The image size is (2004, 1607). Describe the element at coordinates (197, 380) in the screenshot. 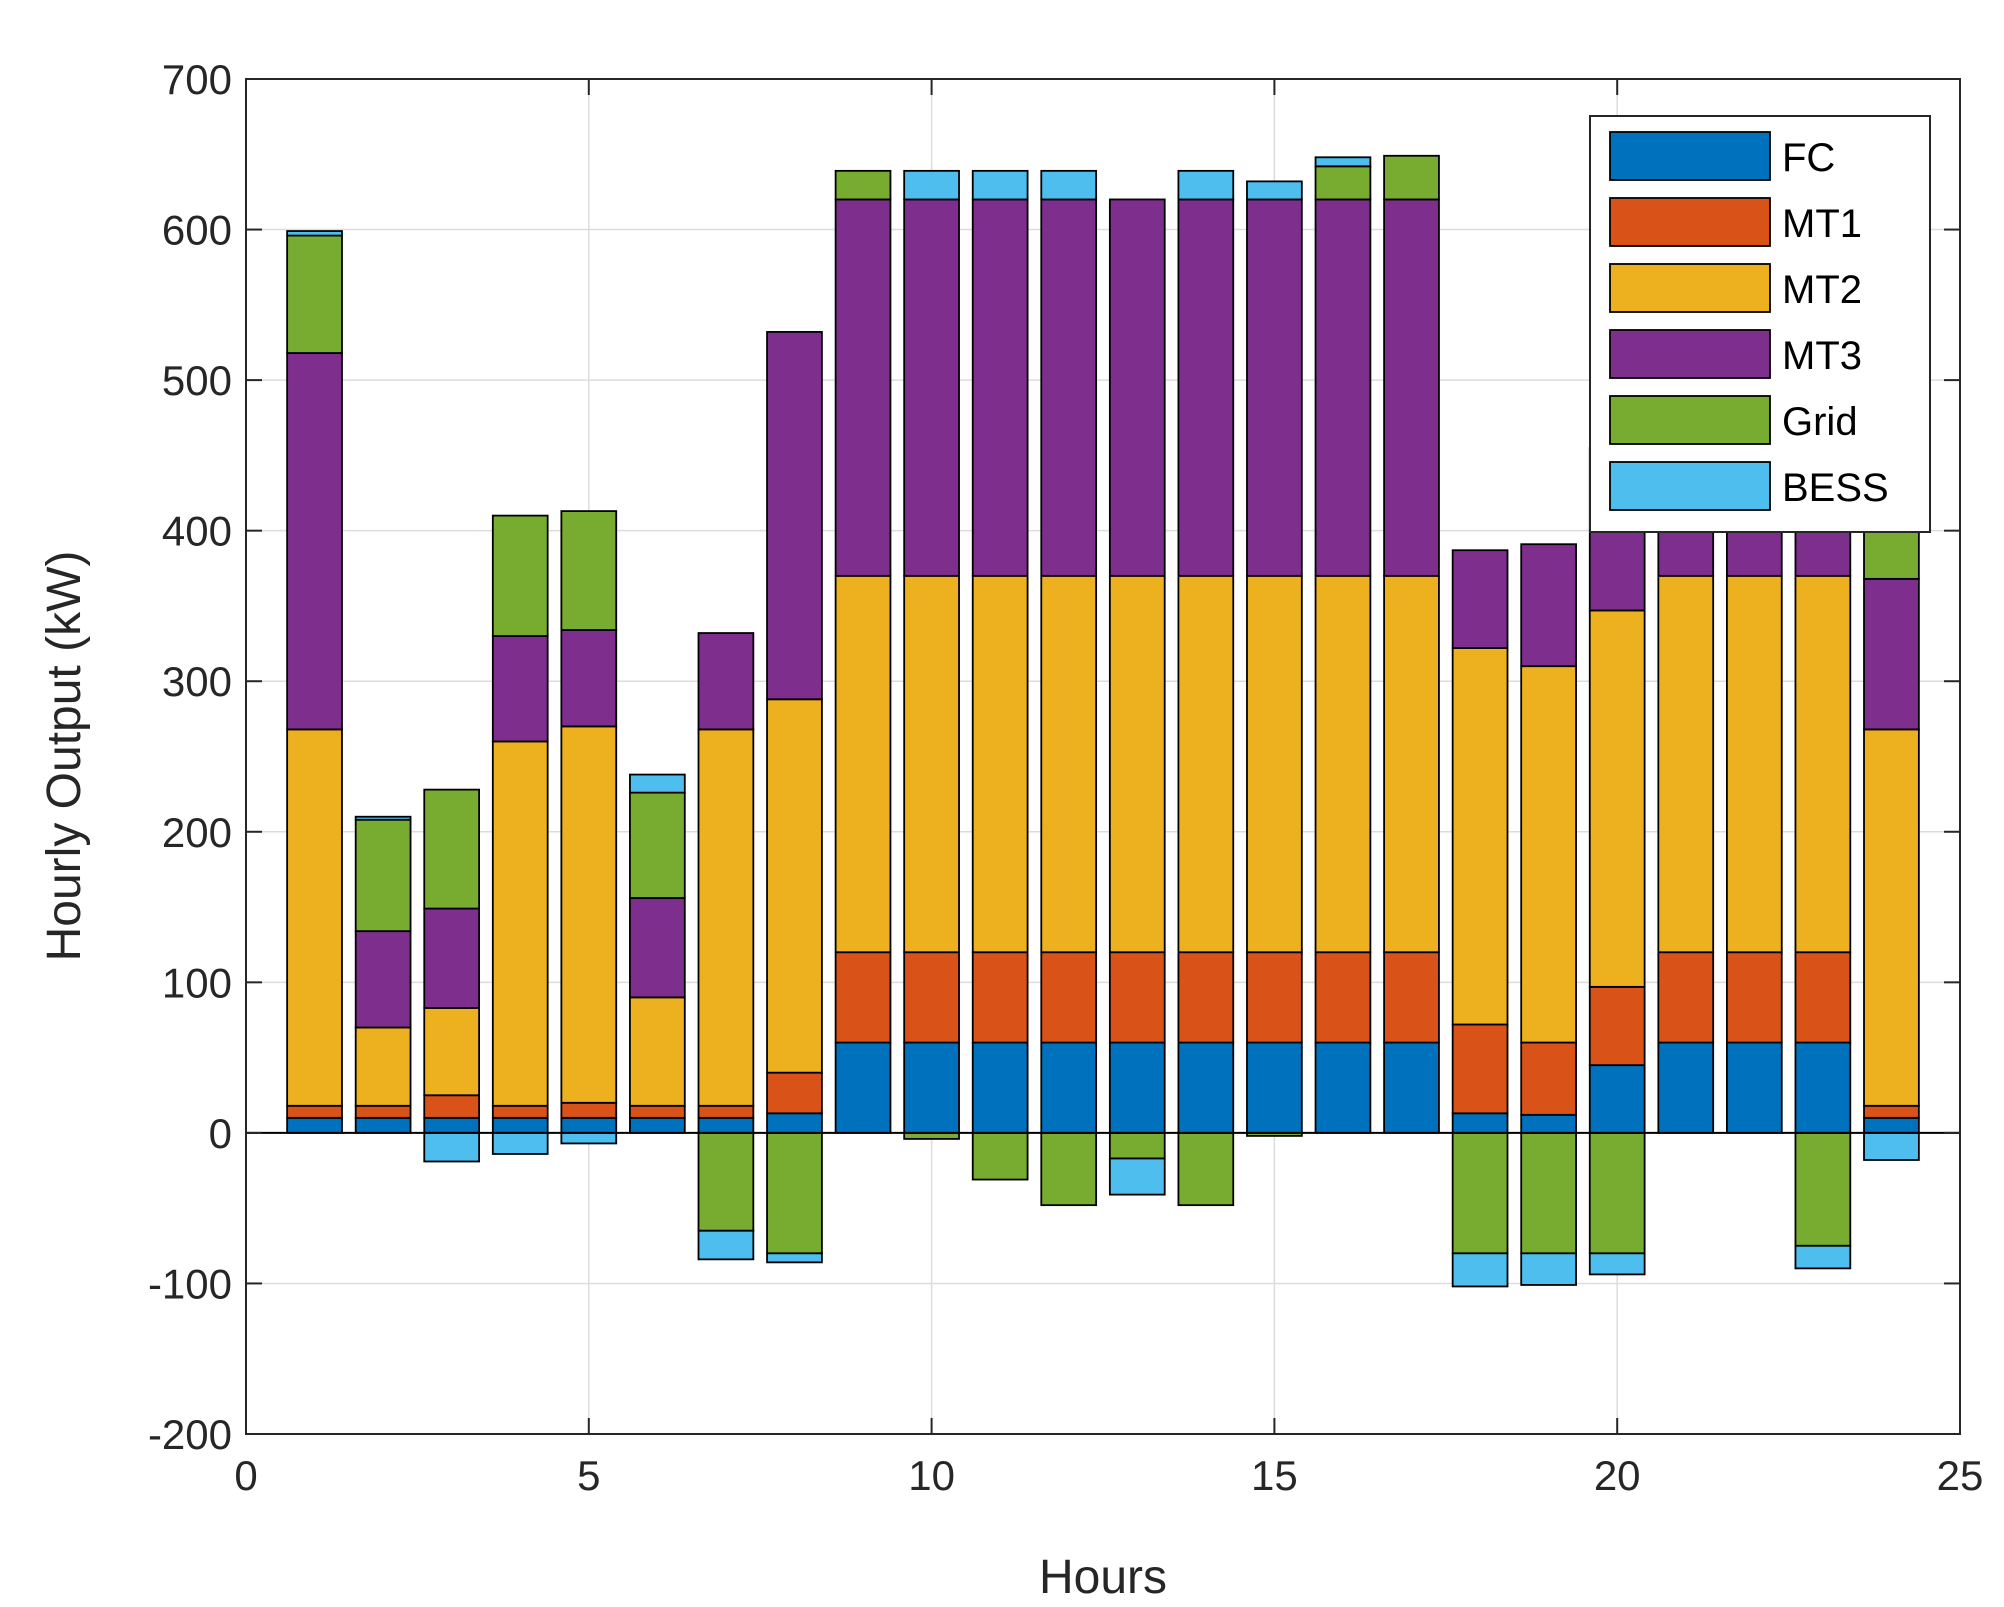

I see `y-tick-label: 500` at that location.